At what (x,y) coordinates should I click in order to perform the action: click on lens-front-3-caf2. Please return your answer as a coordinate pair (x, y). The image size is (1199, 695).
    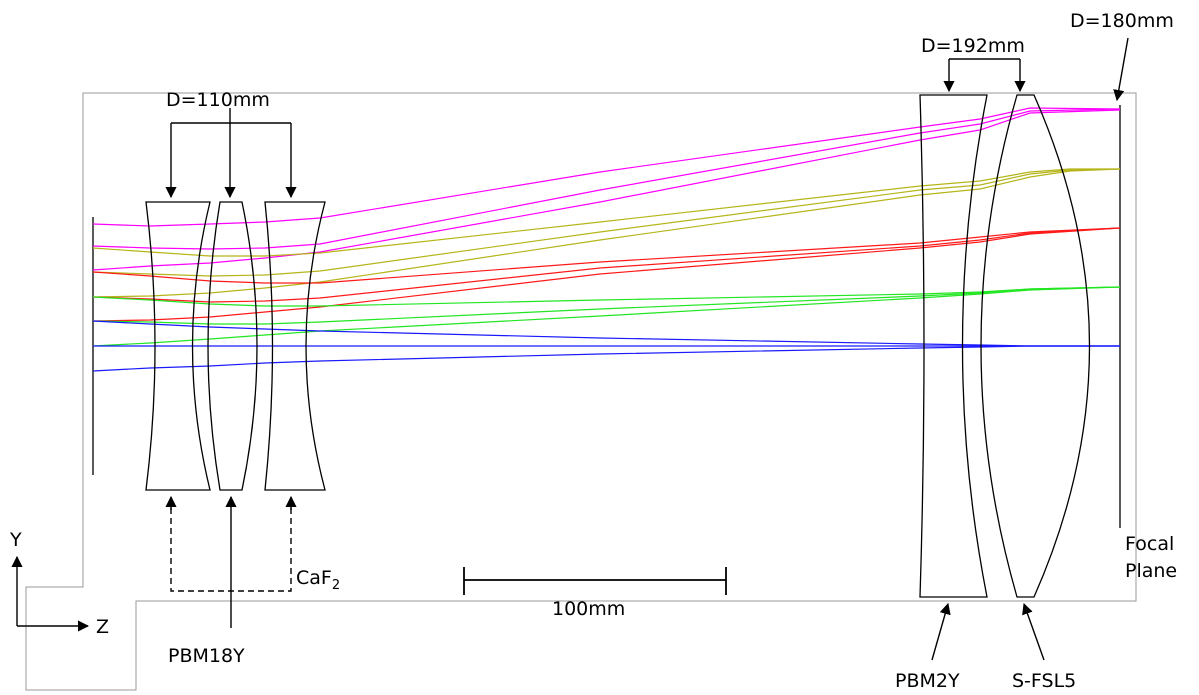
    Looking at the image, I should click on (295, 346).